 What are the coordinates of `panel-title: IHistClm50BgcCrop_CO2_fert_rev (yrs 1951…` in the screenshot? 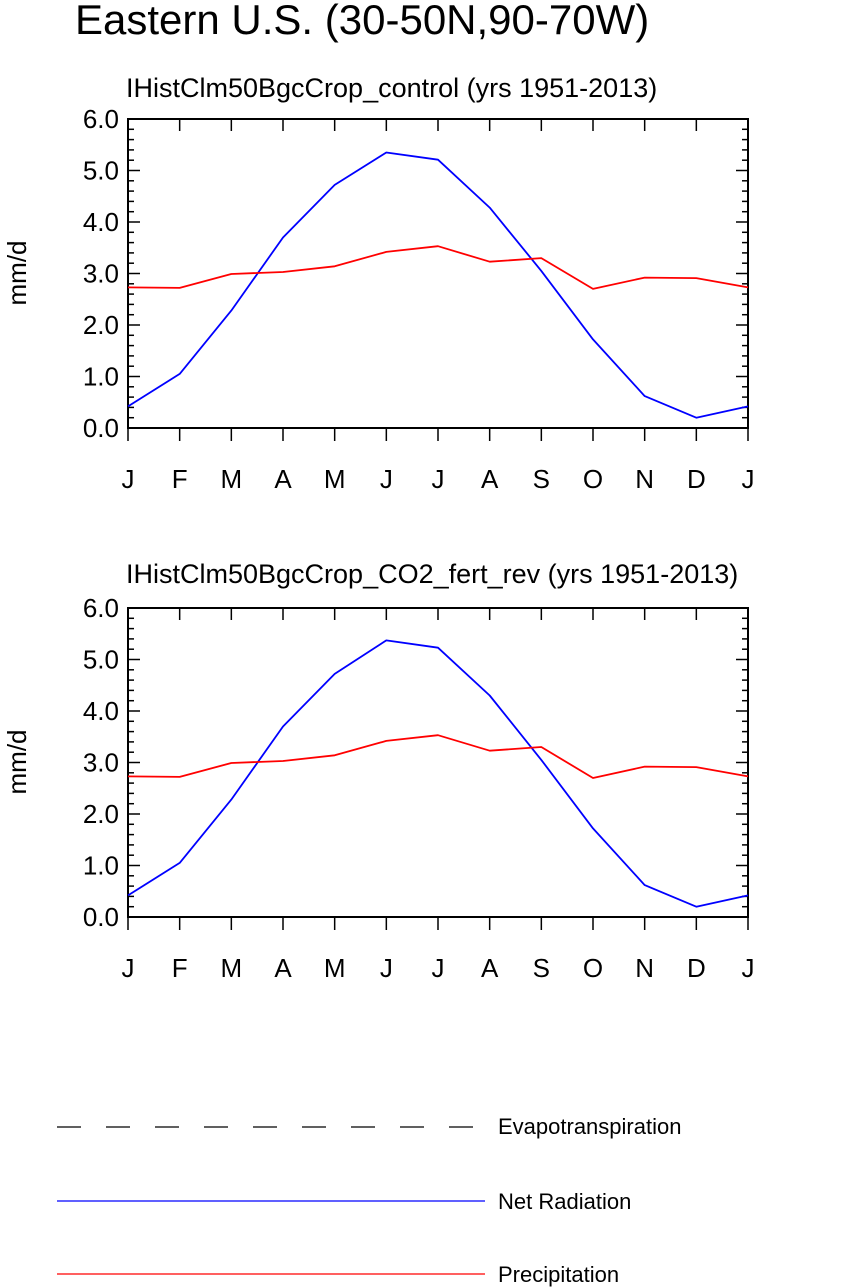 It's located at (432, 574).